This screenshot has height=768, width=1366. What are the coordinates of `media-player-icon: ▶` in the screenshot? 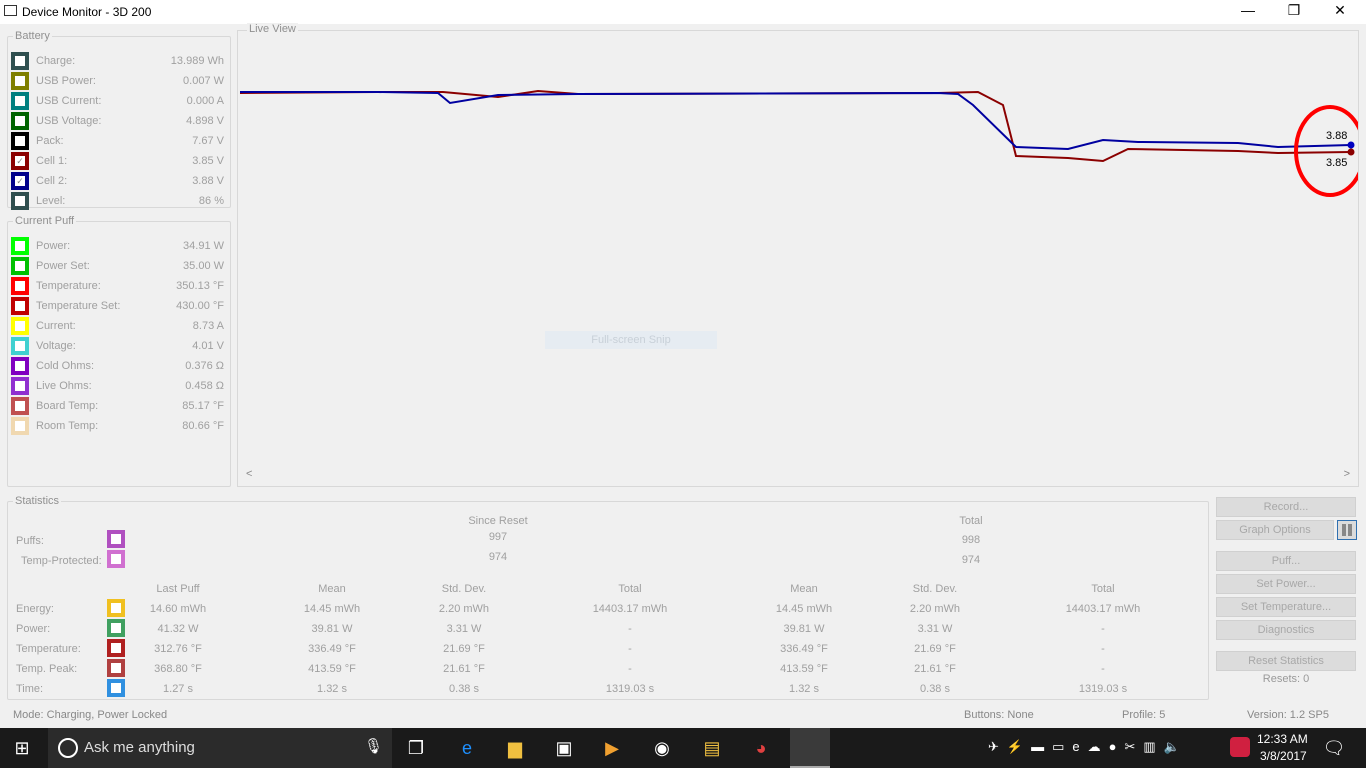 It's located at (612, 748).